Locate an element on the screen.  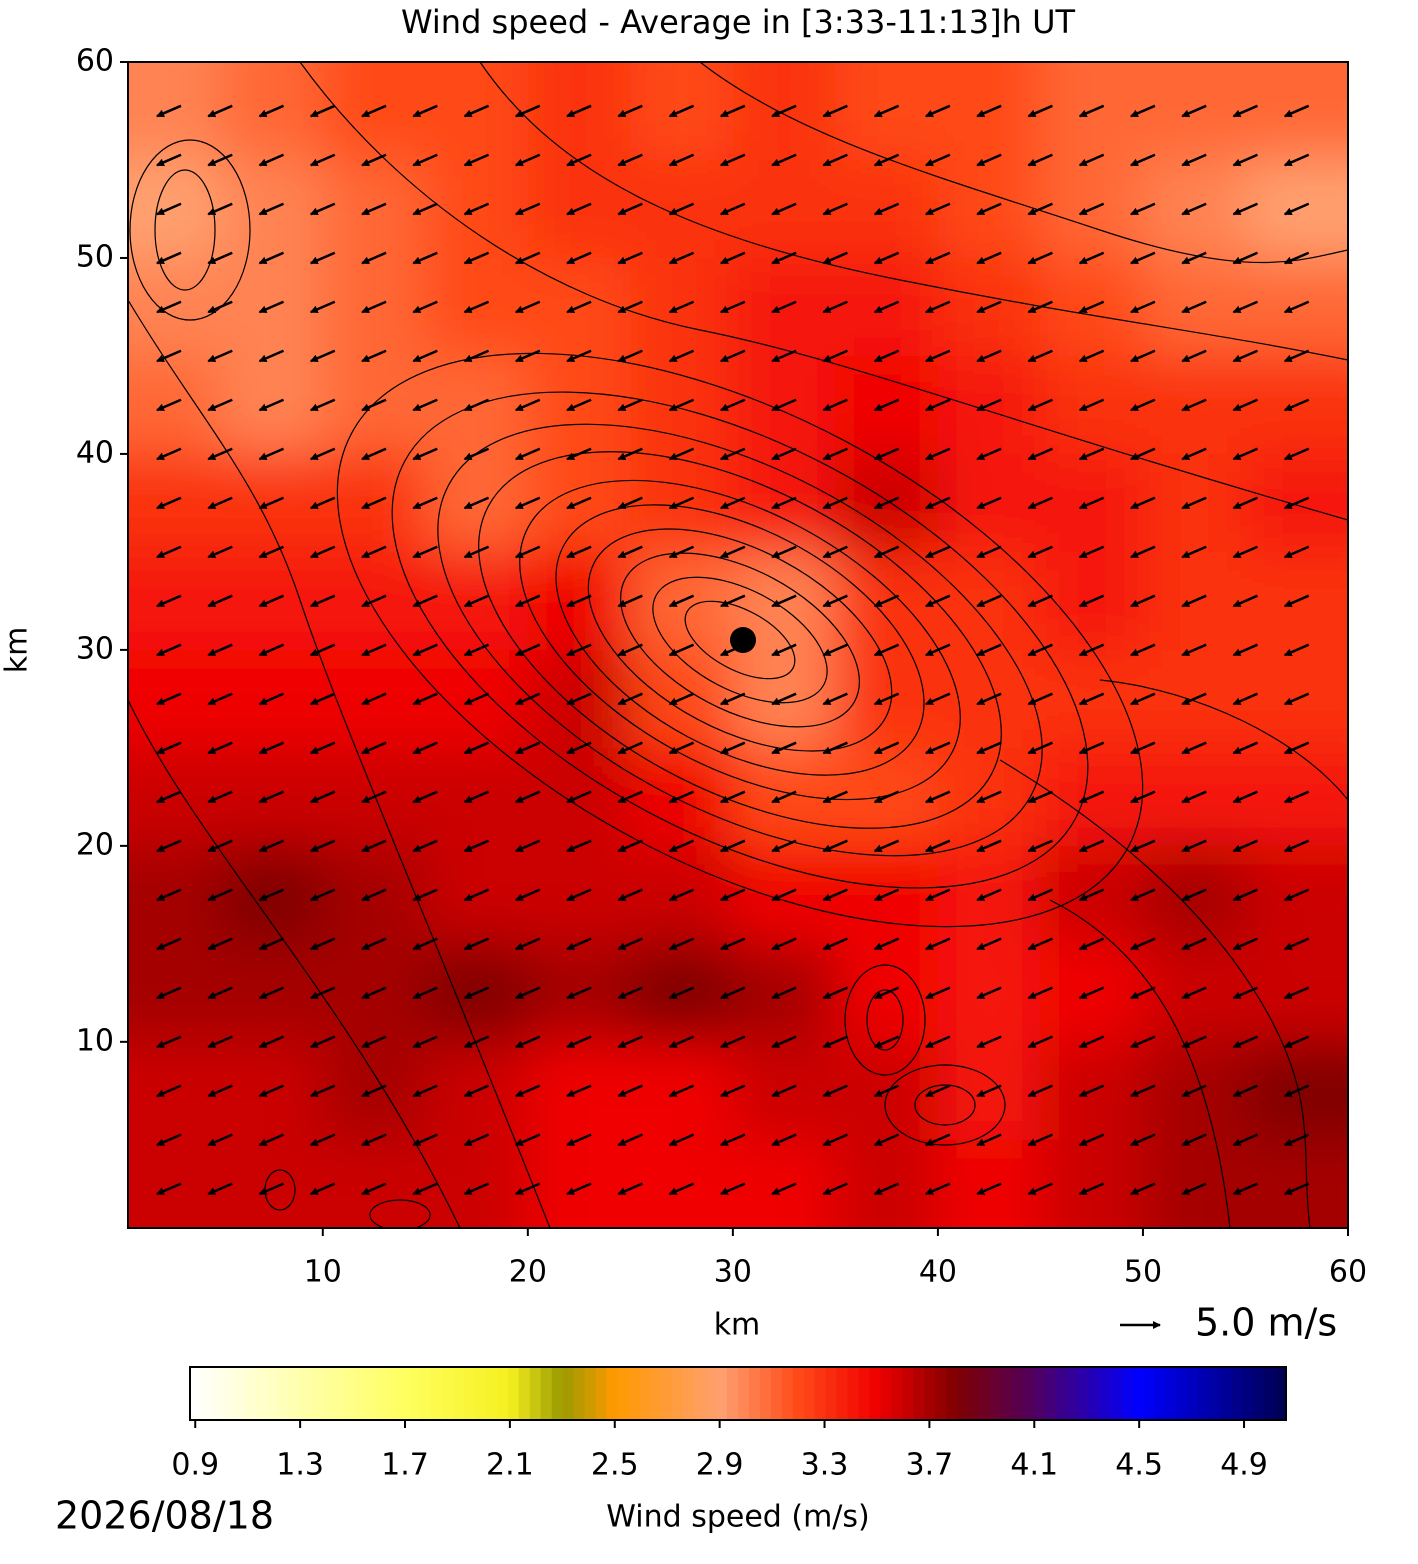
colorbar-tick-label: 4.9 is located at coordinates (1244, 1465).